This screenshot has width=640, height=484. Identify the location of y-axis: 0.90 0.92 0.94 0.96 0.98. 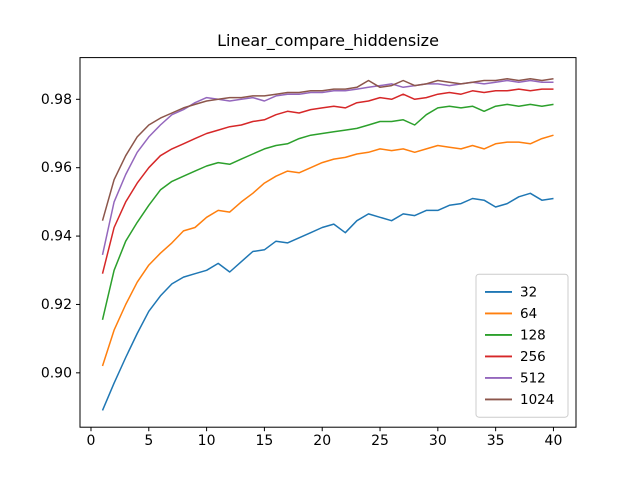
(60, 236).